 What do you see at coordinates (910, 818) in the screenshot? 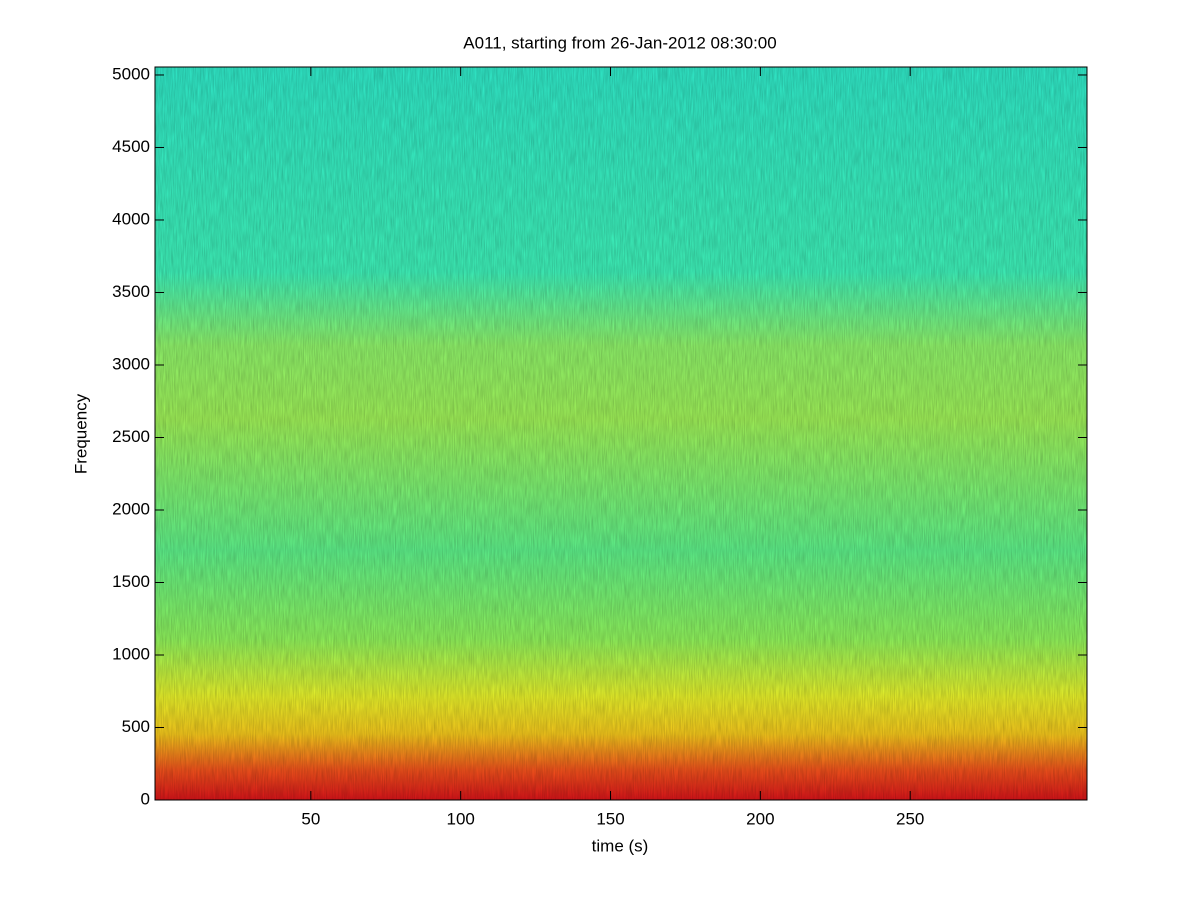
I see `x-tick-label: 250` at bounding box center [910, 818].